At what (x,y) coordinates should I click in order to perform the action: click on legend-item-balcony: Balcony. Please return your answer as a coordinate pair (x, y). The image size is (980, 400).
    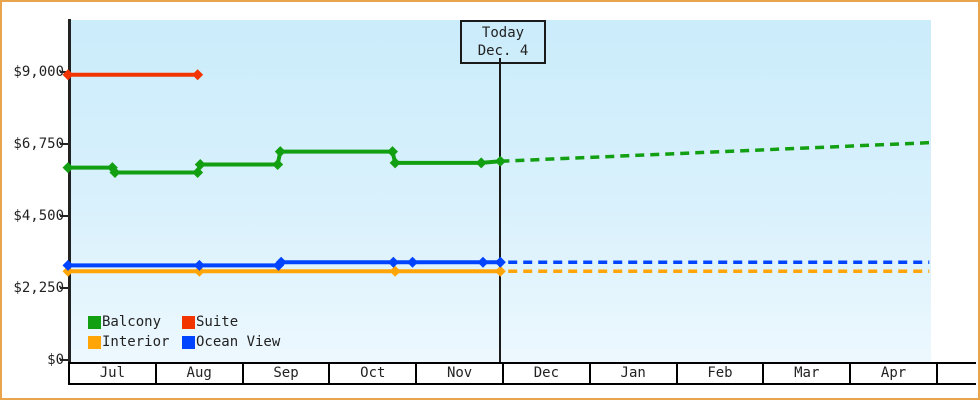
    Looking at the image, I should click on (135, 322).